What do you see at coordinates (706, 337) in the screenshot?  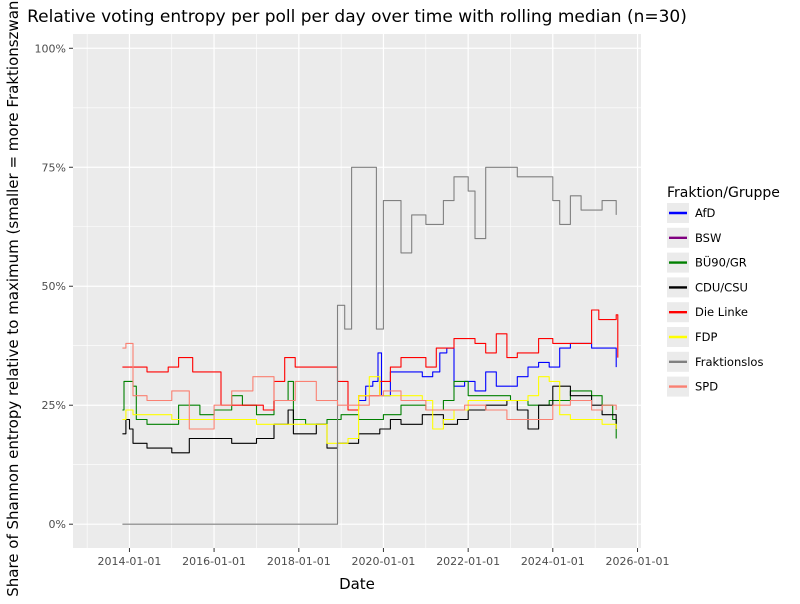 I see `legend-label: FDP` at bounding box center [706, 337].